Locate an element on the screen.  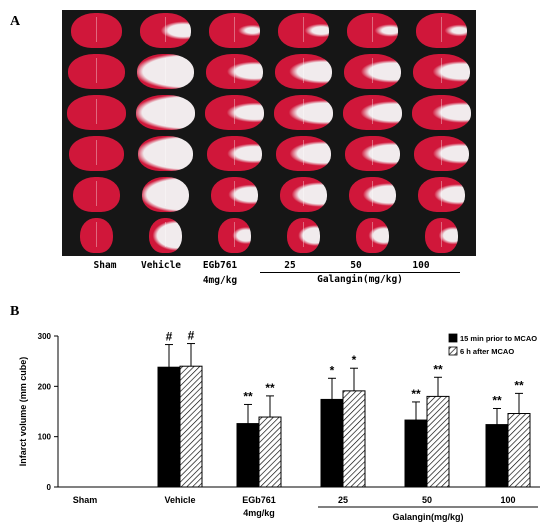
y-tick-label: 300 is located at coordinates (45, 336).